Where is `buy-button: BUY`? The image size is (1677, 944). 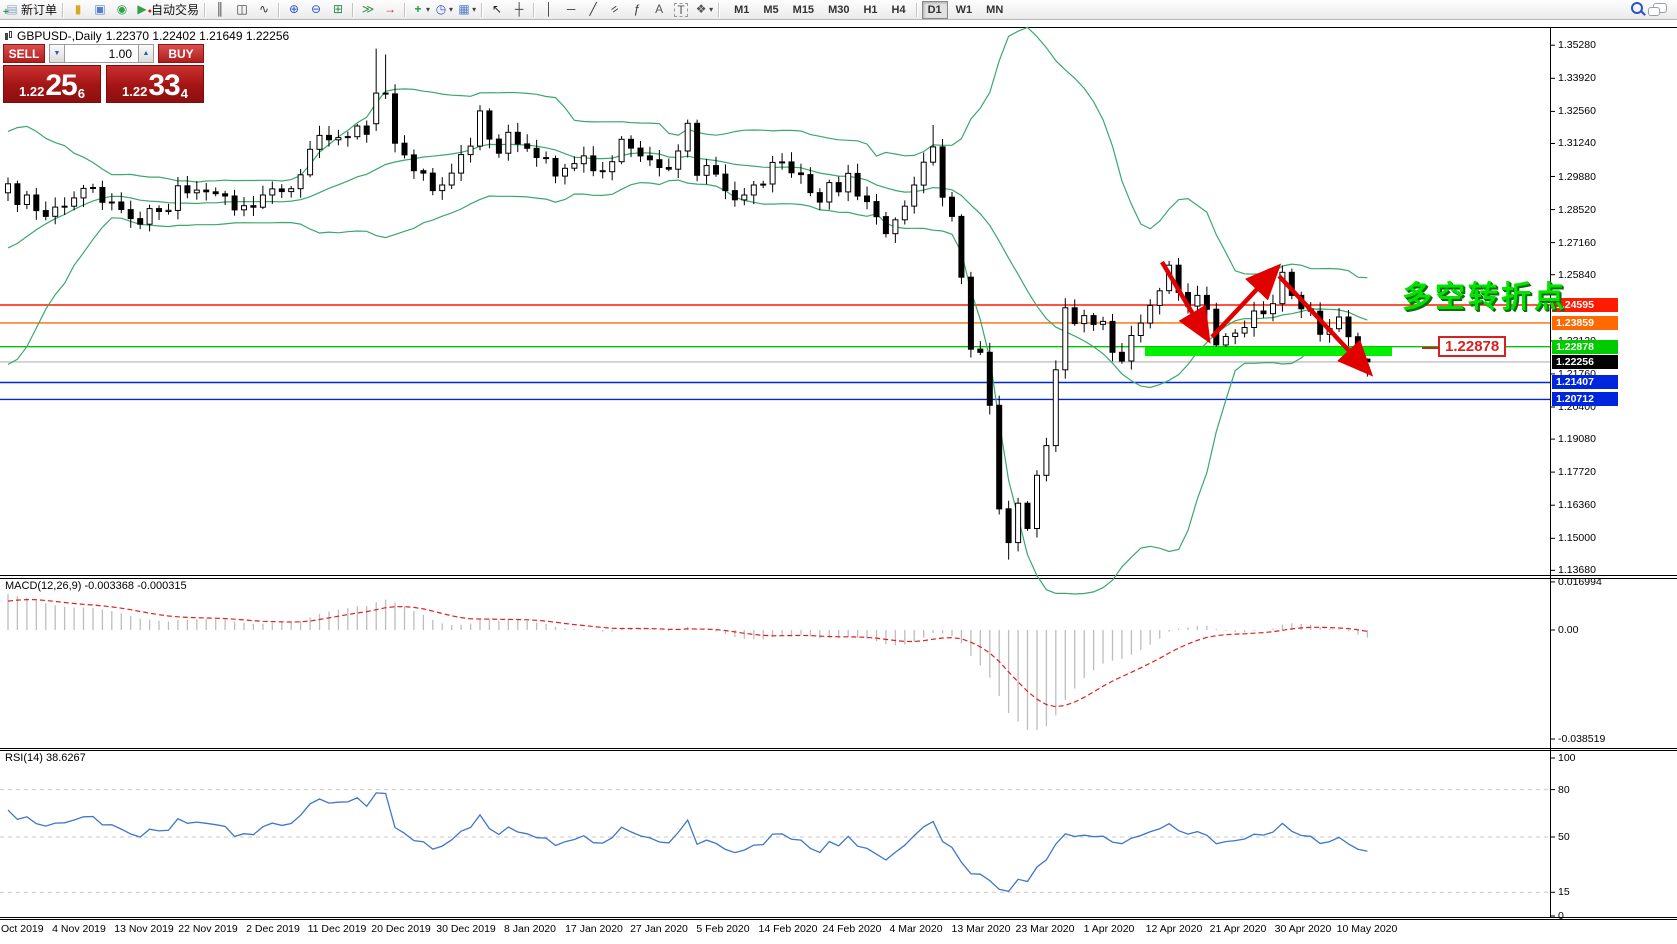 buy-button: BUY is located at coordinates (181, 53).